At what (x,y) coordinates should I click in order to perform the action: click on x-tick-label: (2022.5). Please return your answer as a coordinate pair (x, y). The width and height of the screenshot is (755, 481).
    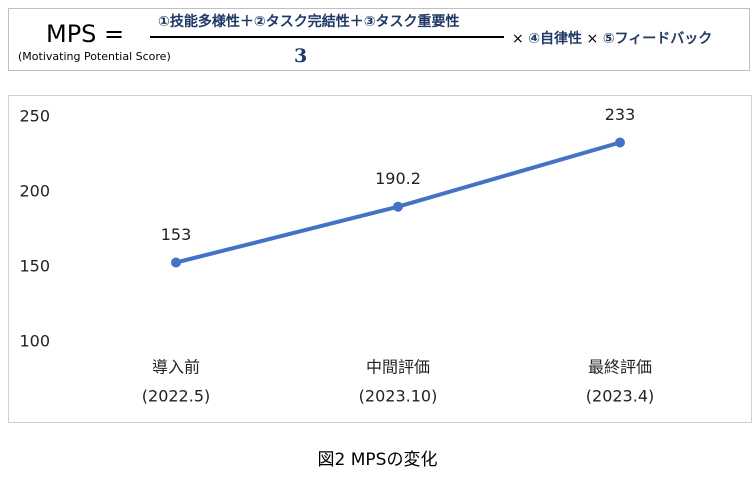
    Looking at the image, I should click on (176, 396).